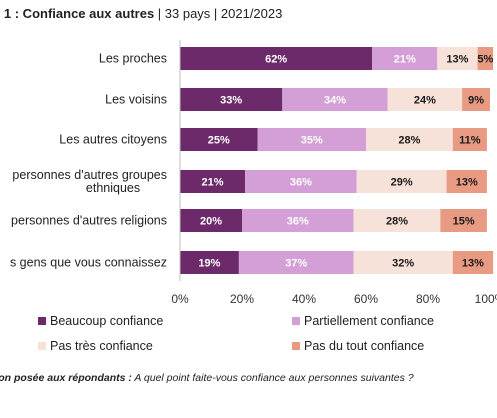 The height and width of the screenshot is (418, 497). I want to click on data-label: 25%, so click(219, 141).